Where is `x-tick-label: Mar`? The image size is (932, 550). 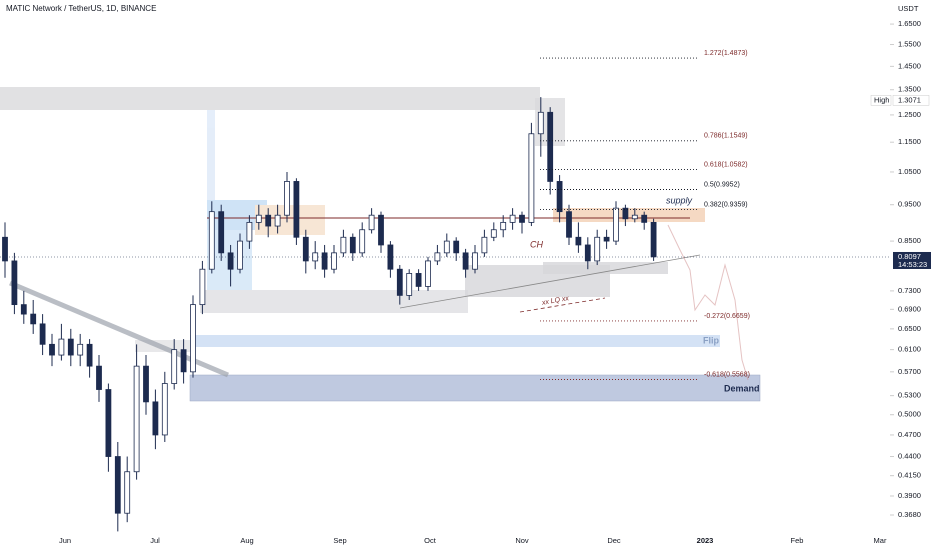 x-tick-label: Mar is located at coordinates (880, 540).